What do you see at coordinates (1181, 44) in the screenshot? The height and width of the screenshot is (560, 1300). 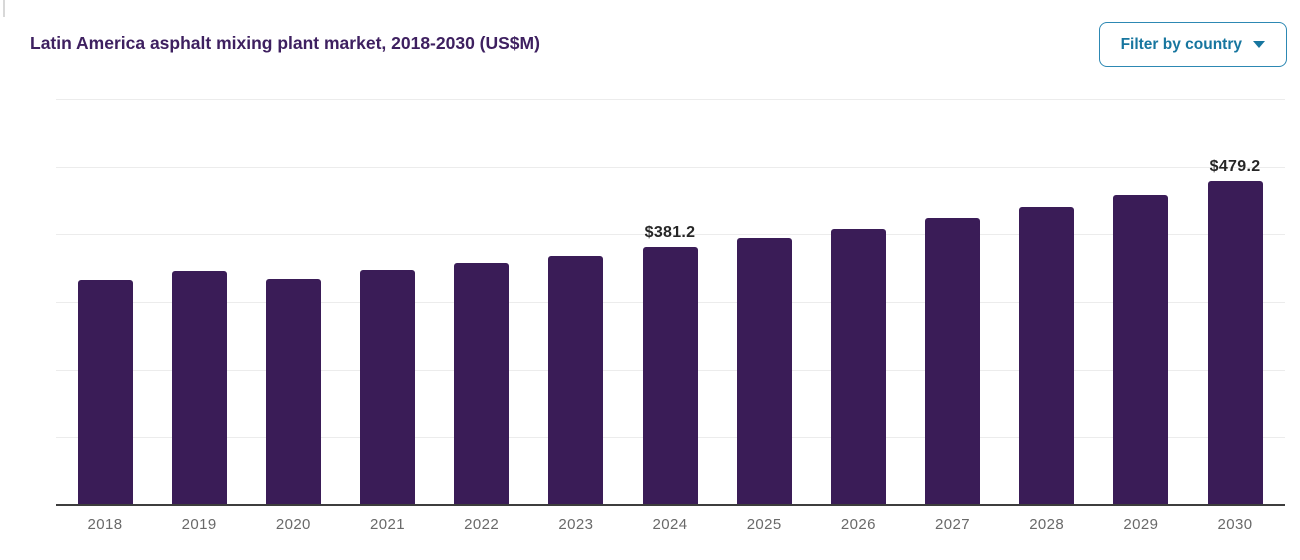 I see `filter-button-label: Filter by country` at bounding box center [1181, 44].